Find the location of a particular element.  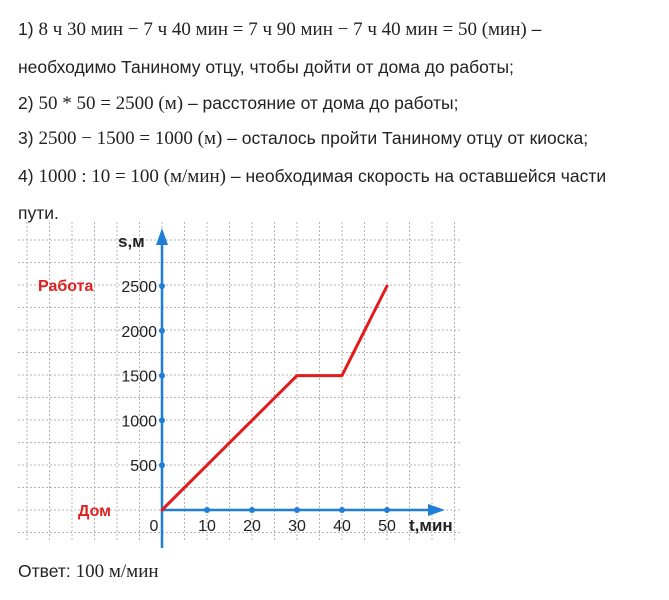

answer-value: 100 м/мин is located at coordinates (117, 571).